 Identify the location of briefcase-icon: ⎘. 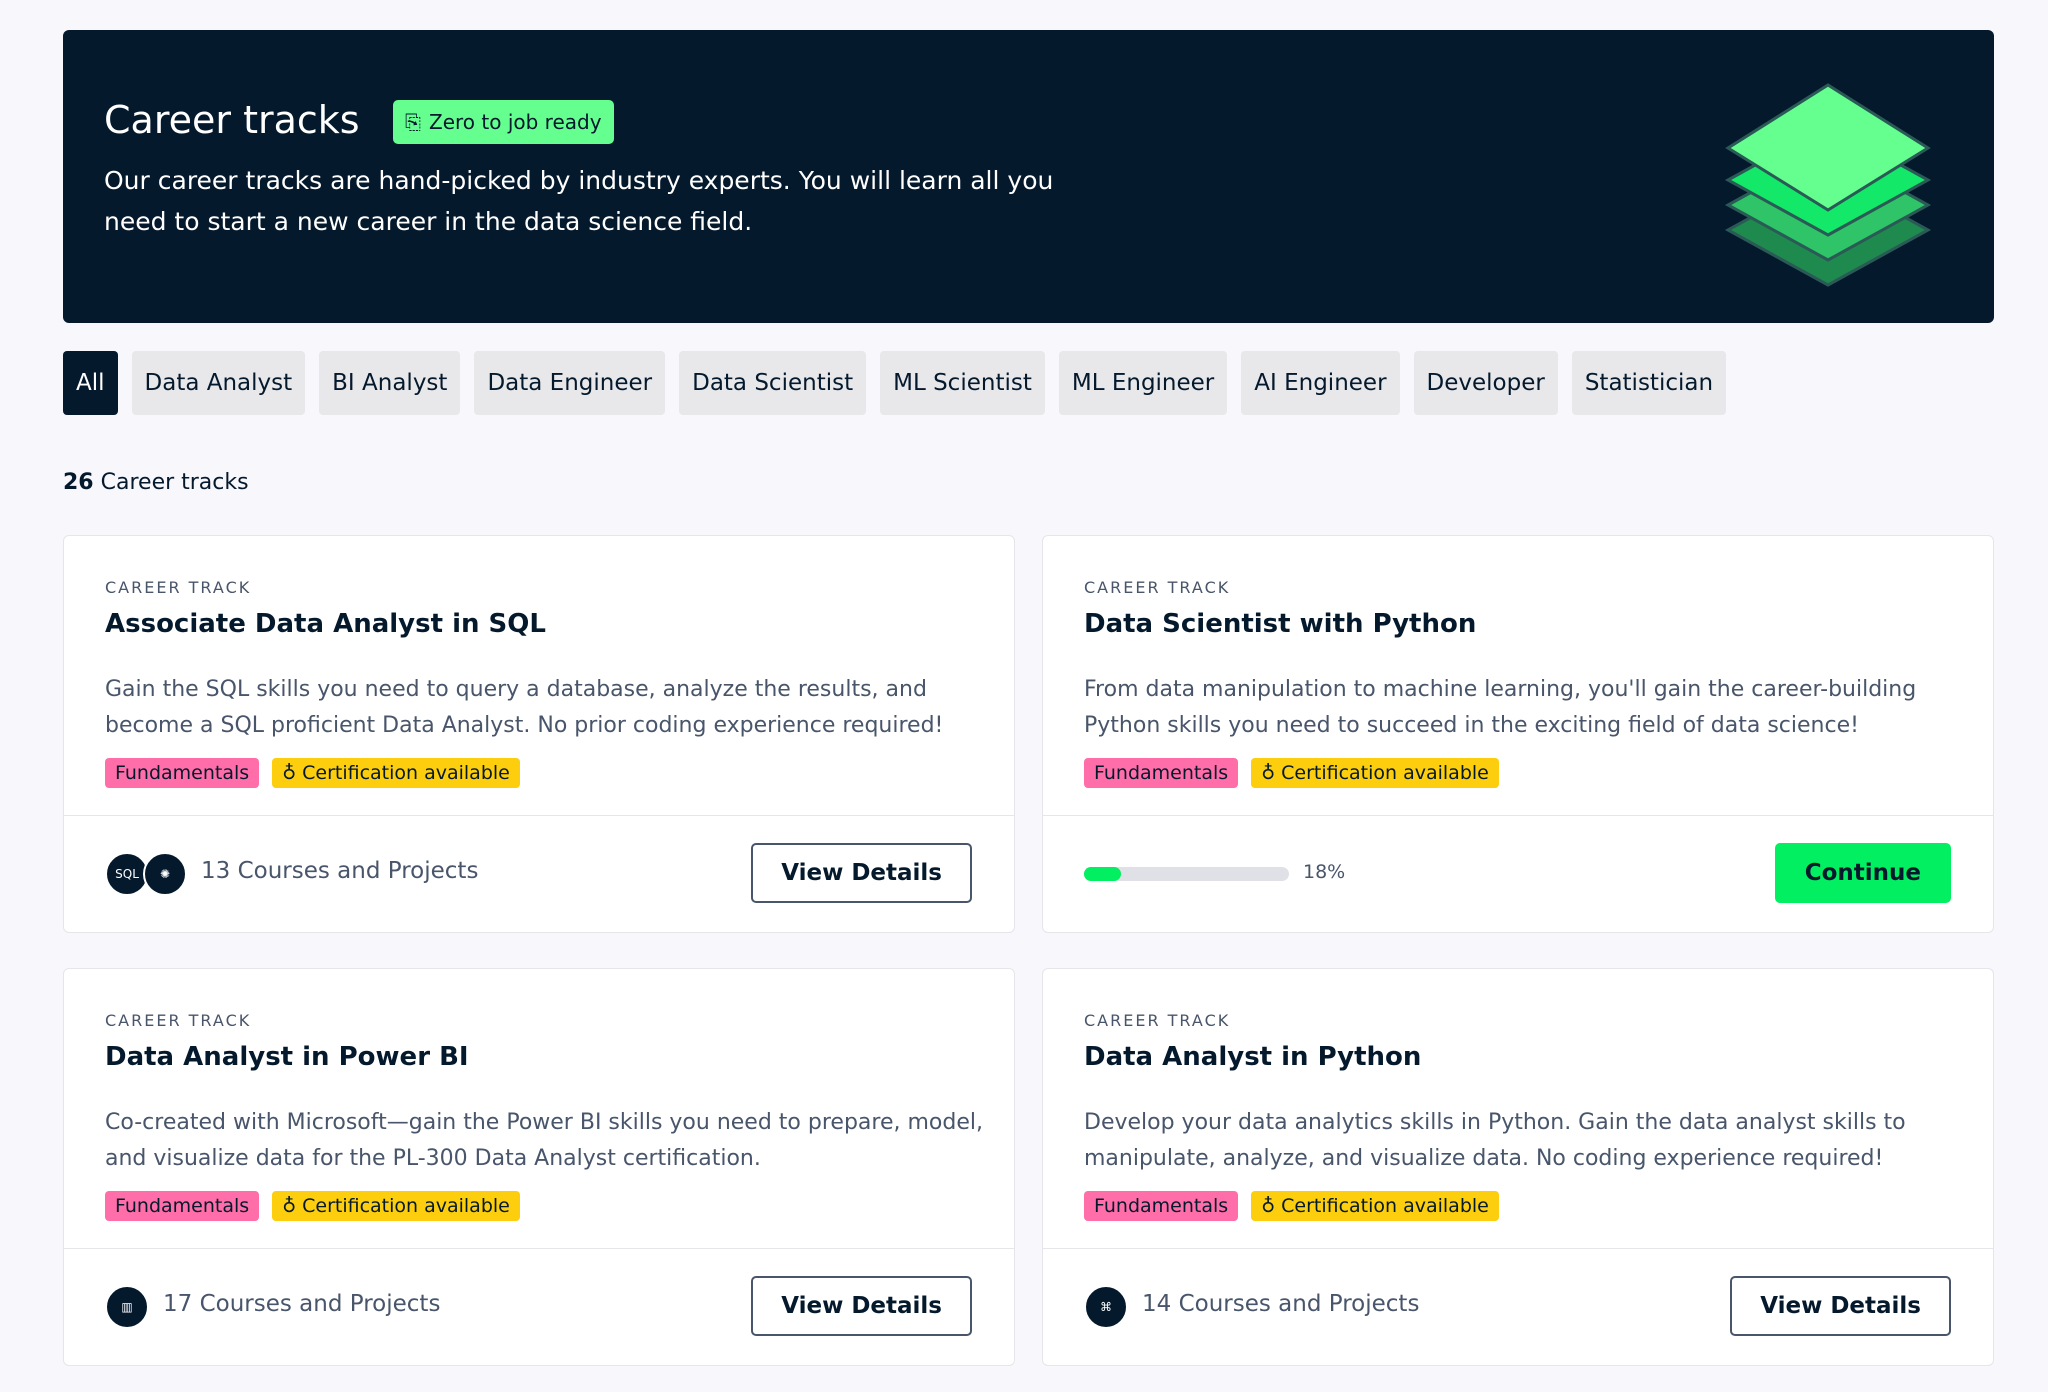
(413, 122).